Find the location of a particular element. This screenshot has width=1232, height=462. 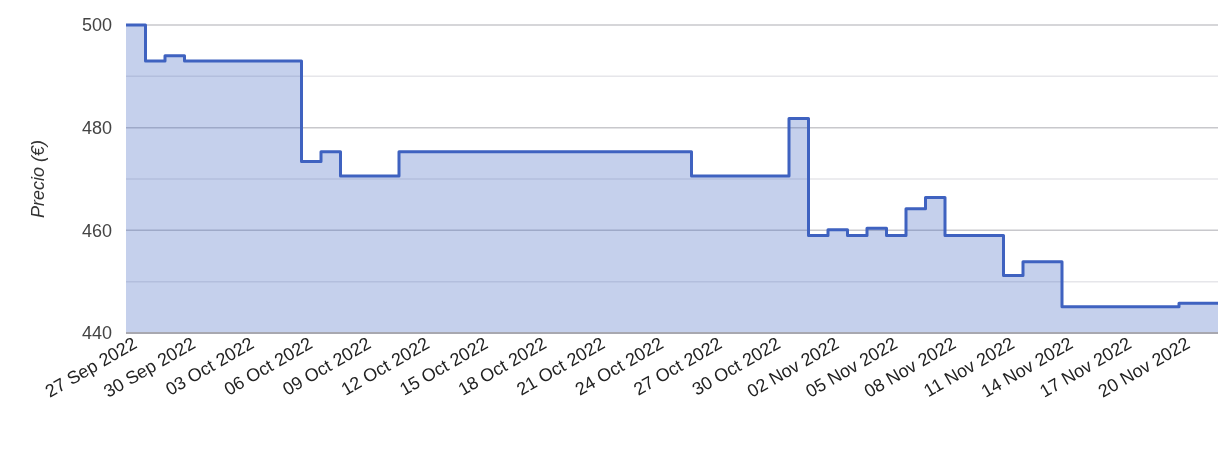

y-tick-label: 440 is located at coordinates (96, 333).